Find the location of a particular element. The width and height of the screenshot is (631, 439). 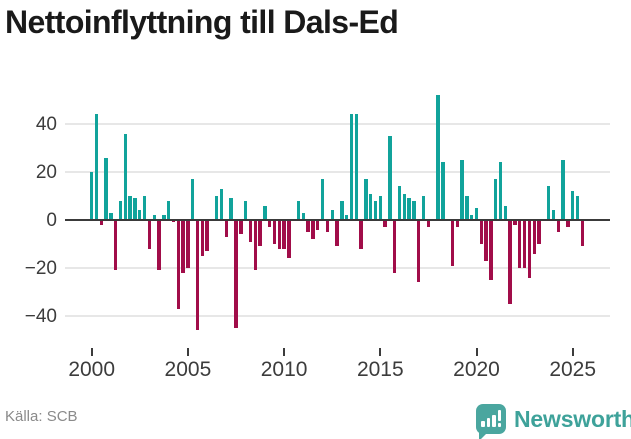

x-axis-label-2020: 2020 is located at coordinates (476, 369).